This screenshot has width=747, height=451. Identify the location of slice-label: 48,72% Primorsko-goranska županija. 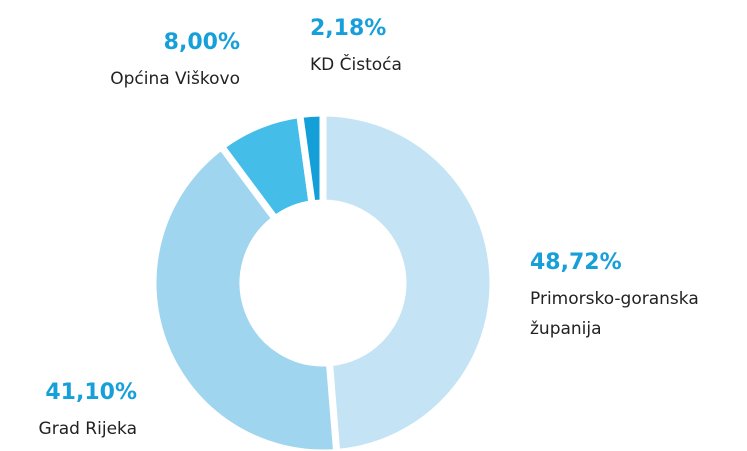
(632, 297).